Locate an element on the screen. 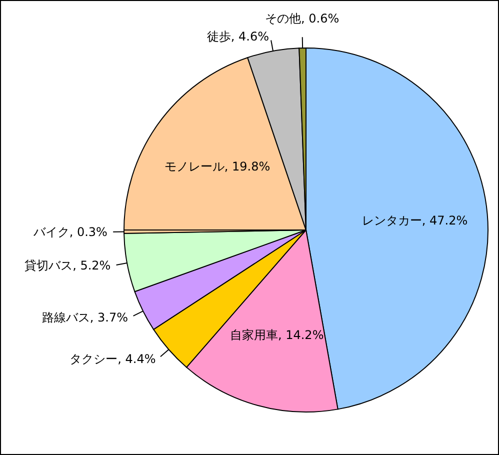 Image resolution: width=499 pixels, height=455 pixels. slice-label: 貸切バス, 5.2% is located at coordinates (67, 265).